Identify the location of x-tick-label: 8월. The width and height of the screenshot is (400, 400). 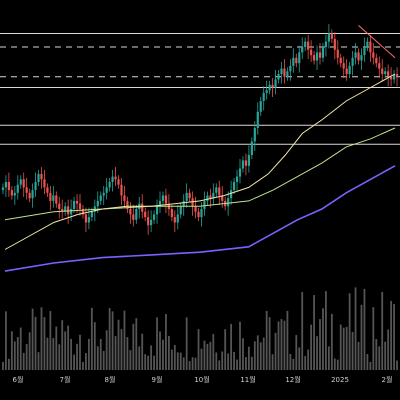
(110, 379).